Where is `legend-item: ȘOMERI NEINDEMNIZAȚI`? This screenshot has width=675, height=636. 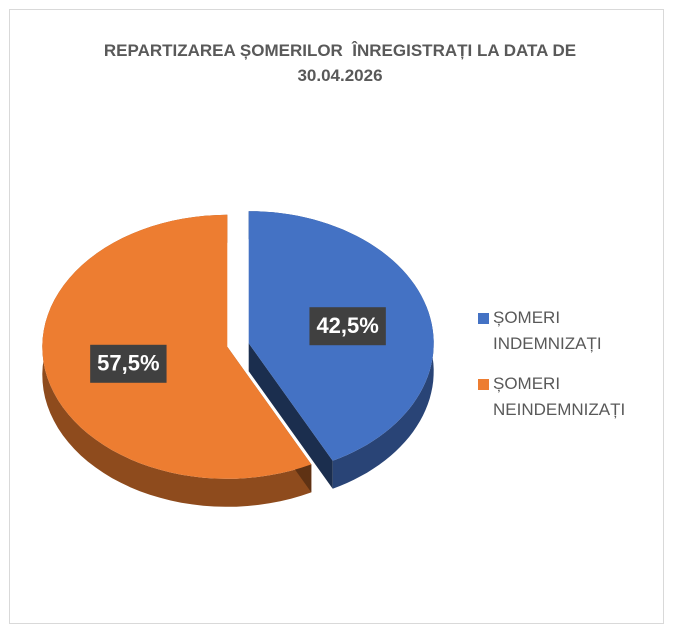 legend-item: ȘOMERI NEINDEMNIZAȚI is located at coordinates (568, 397).